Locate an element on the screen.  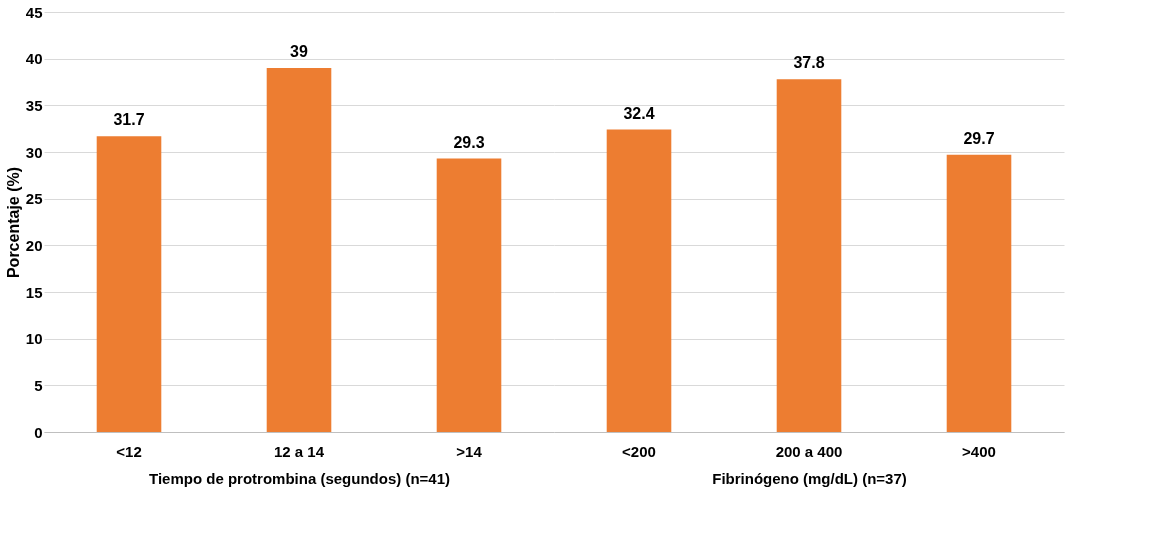
x-tick-label: <200 is located at coordinates (639, 451).